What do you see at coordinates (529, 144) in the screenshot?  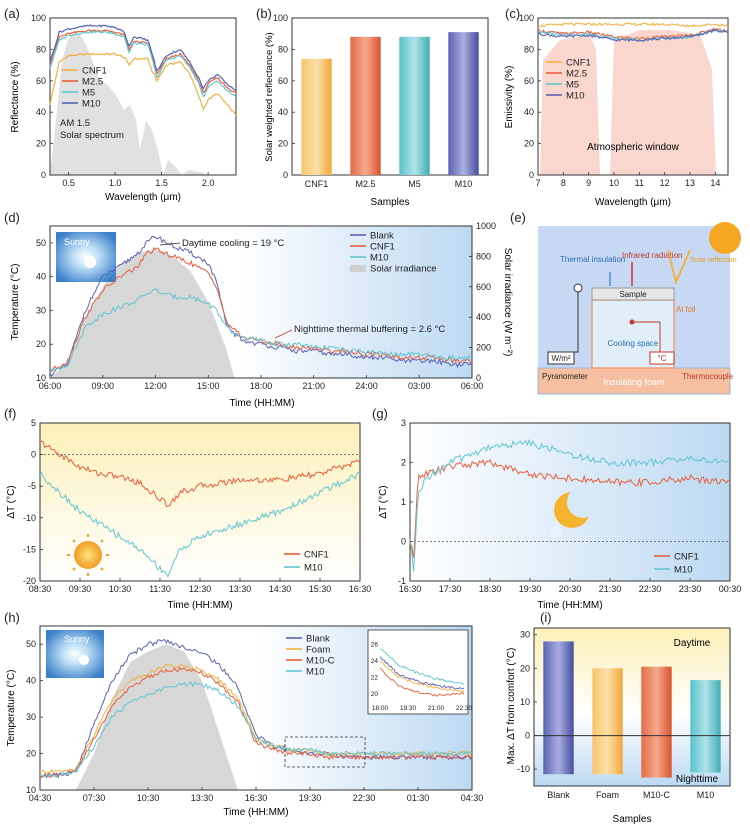 I see `c-ytick-label: 20` at bounding box center [529, 144].